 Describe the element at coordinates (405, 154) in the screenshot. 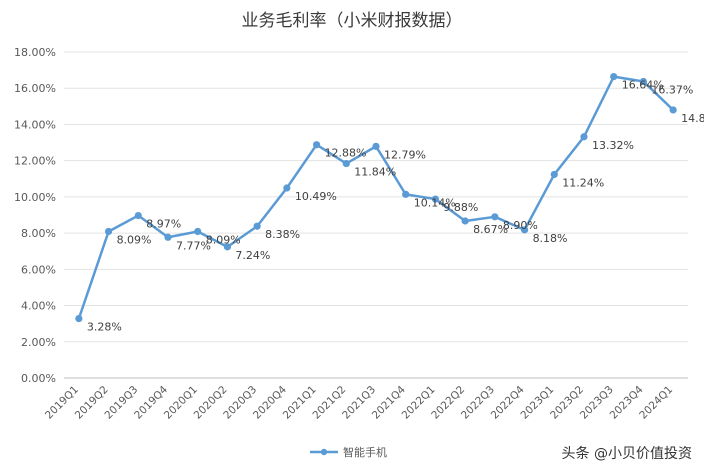

I see `data-label: 12.79%` at that location.